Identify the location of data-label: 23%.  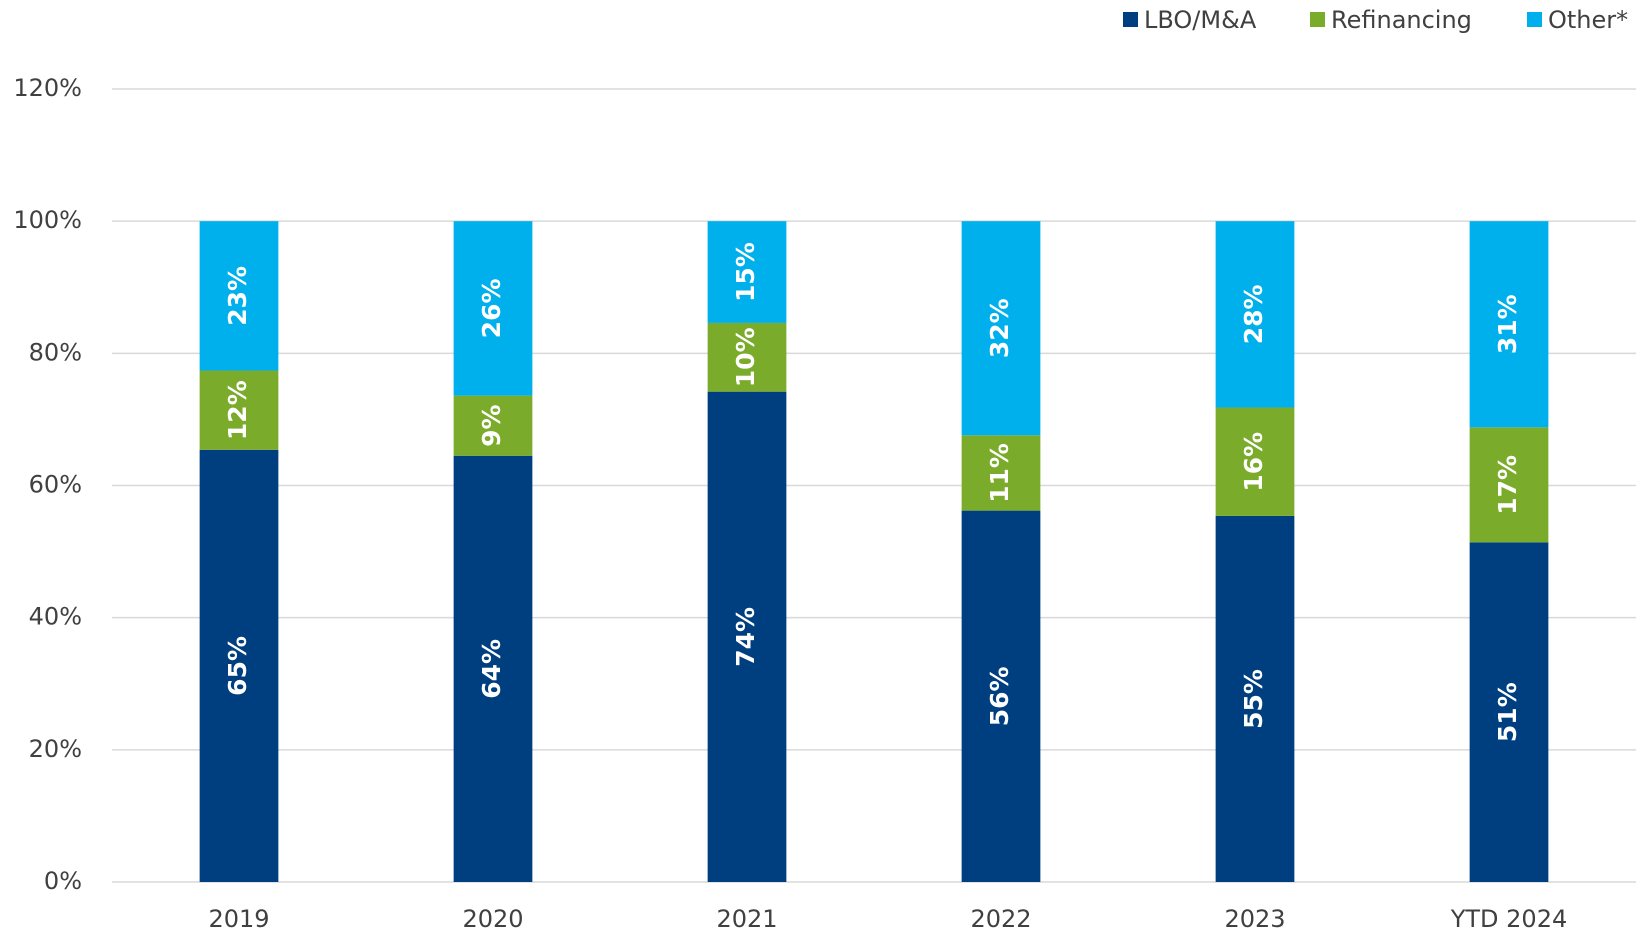
(237, 296).